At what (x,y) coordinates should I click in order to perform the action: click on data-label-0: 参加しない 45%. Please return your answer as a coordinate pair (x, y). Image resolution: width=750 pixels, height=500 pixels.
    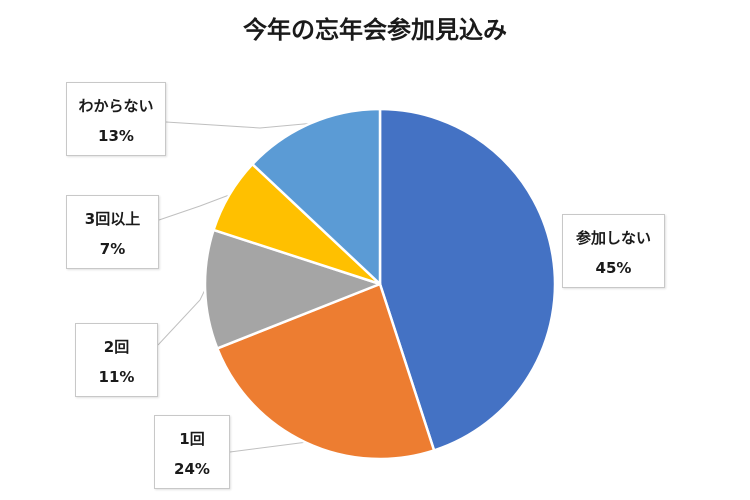
    Looking at the image, I should click on (613, 251).